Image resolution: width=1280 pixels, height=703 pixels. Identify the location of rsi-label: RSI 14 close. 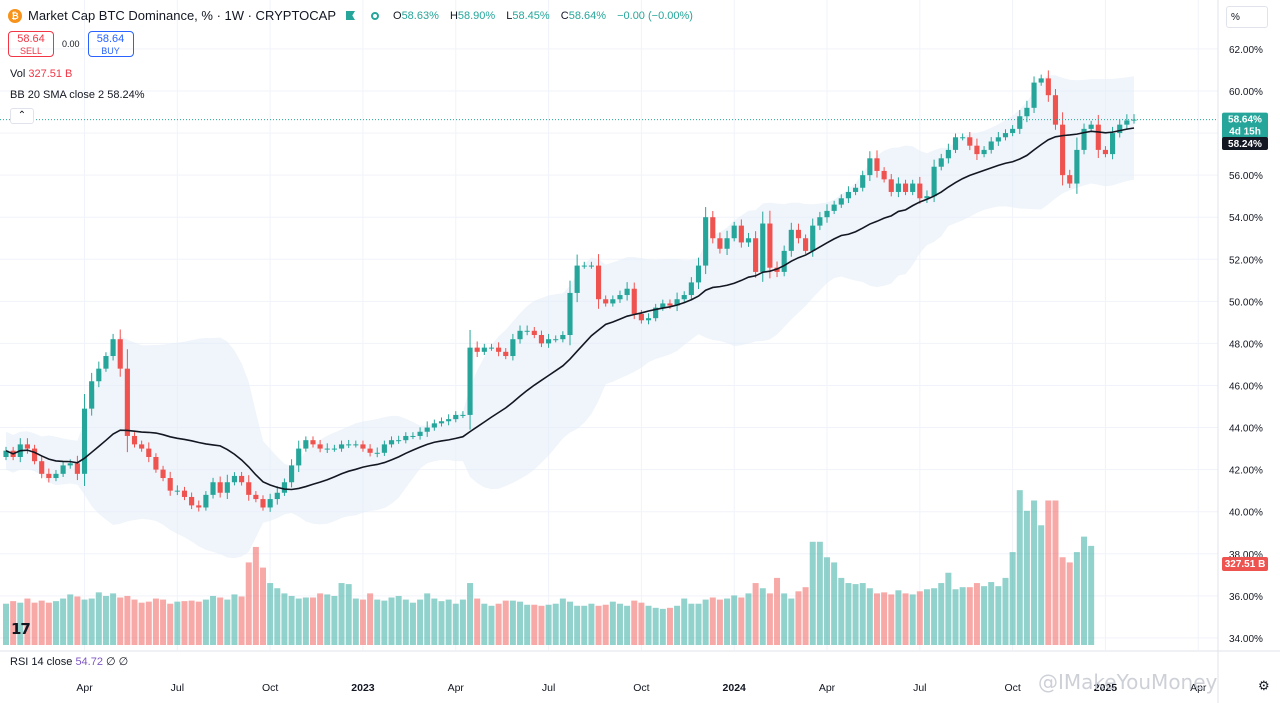
(41, 662).